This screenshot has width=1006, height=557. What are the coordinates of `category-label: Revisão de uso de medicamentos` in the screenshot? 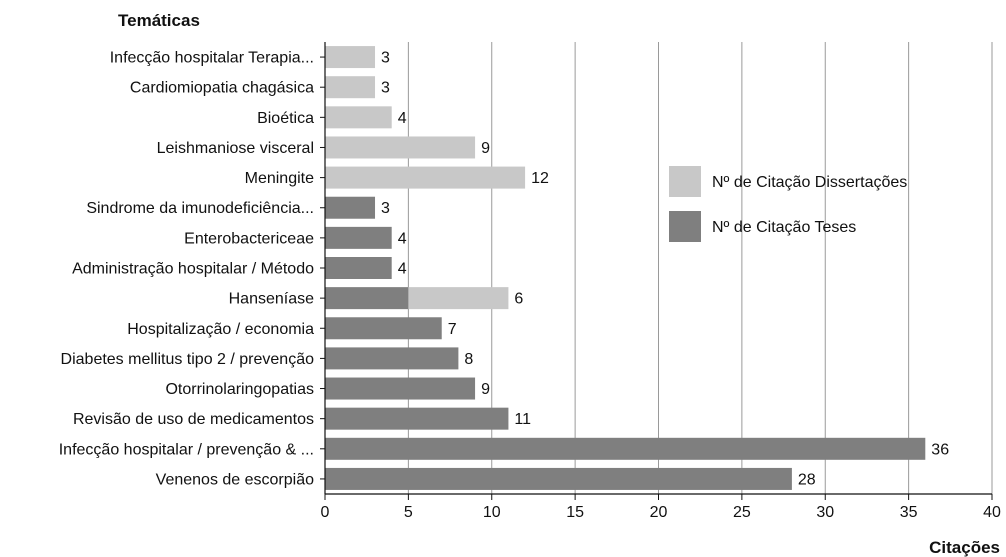 It's located at (193, 419).